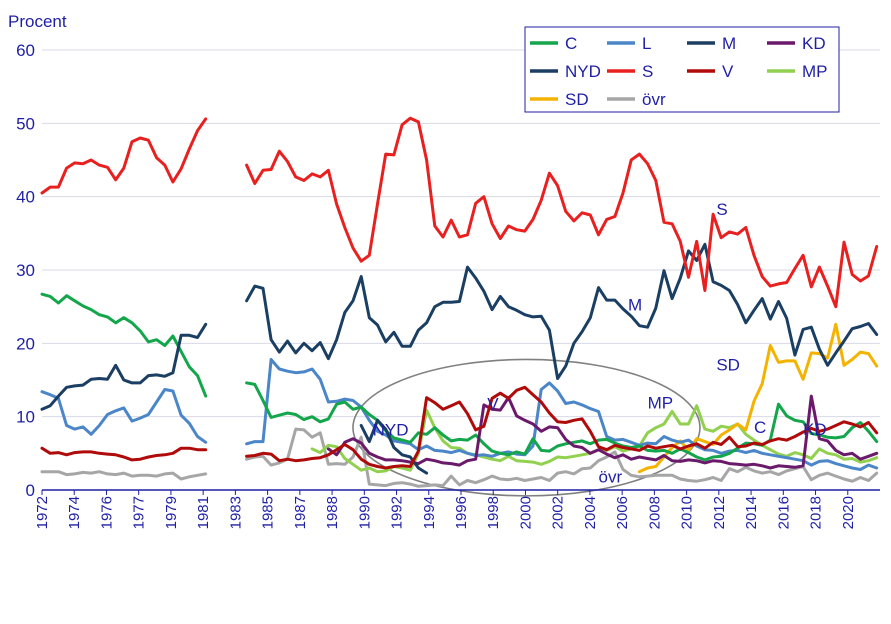  I want to click on legend-label: SD, so click(577, 99).